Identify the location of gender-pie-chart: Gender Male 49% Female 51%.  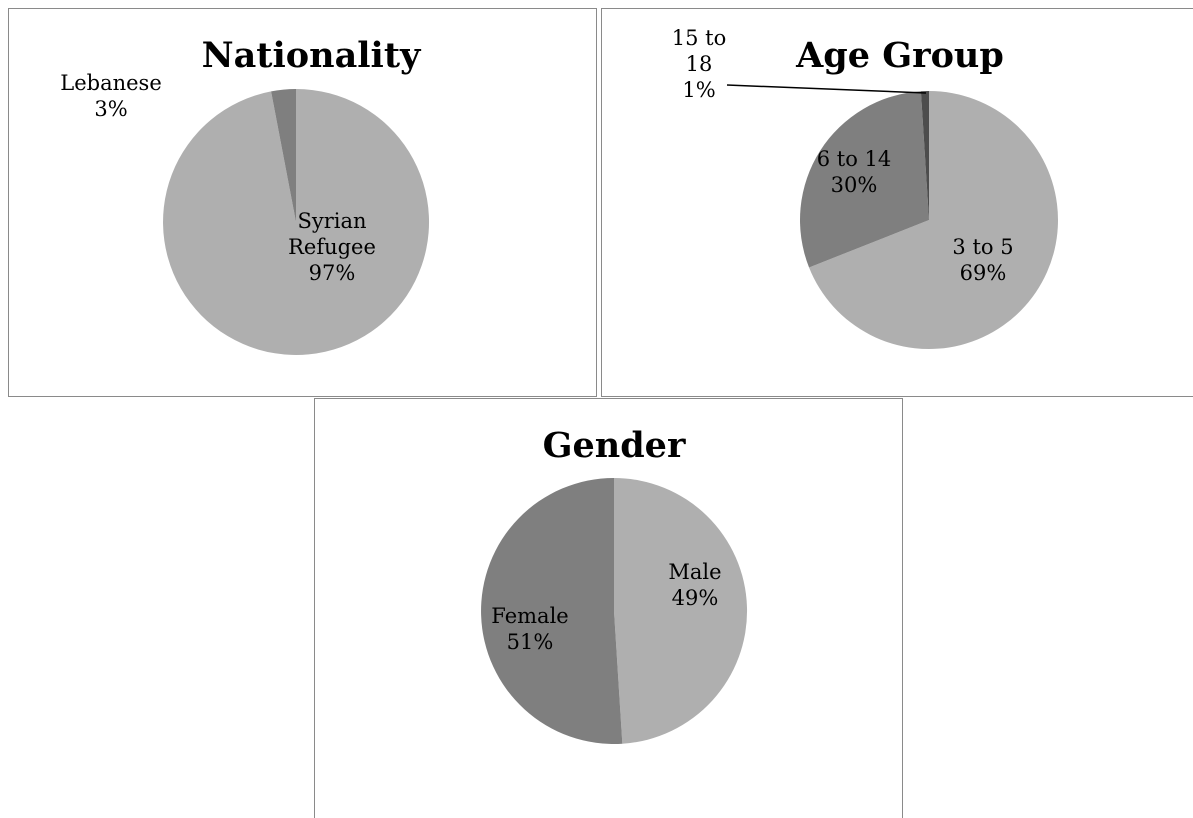
(614, 584).